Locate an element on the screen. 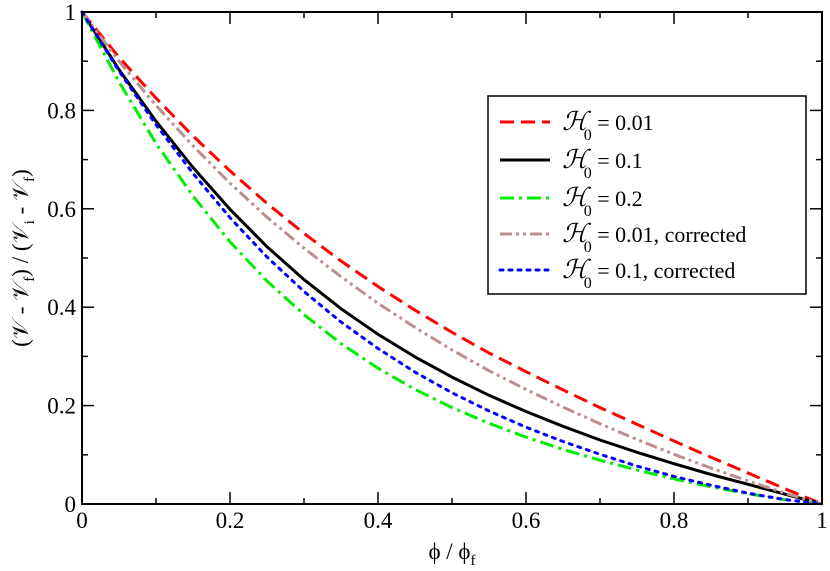 The height and width of the screenshot is (571, 830). legend-value: = 0.1 is located at coordinates (617, 160).